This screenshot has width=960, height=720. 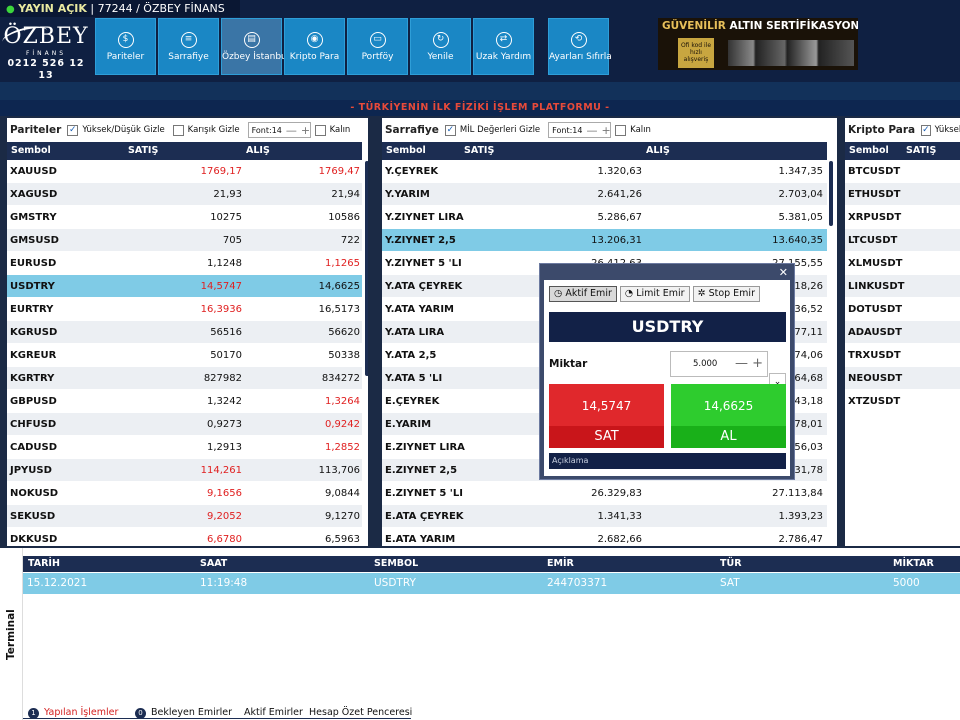 What do you see at coordinates (503, 46) in the screenshot?
I see `toolbar-button-uzak-yardim: ⇄ Uzak Yardım` at bounding box center [503, 46].